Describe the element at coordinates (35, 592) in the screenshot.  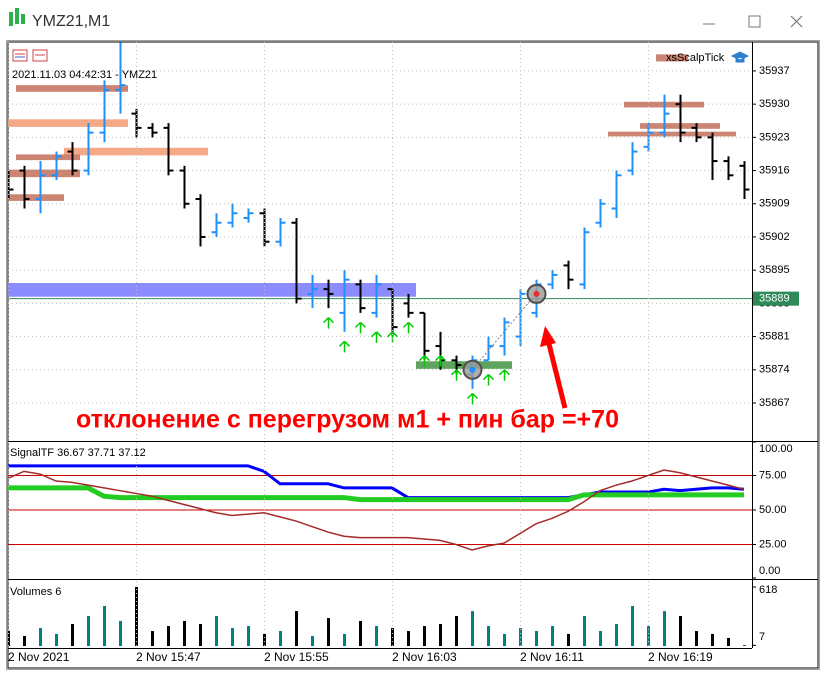
I see `volume-title: Volumes 6` at that location.